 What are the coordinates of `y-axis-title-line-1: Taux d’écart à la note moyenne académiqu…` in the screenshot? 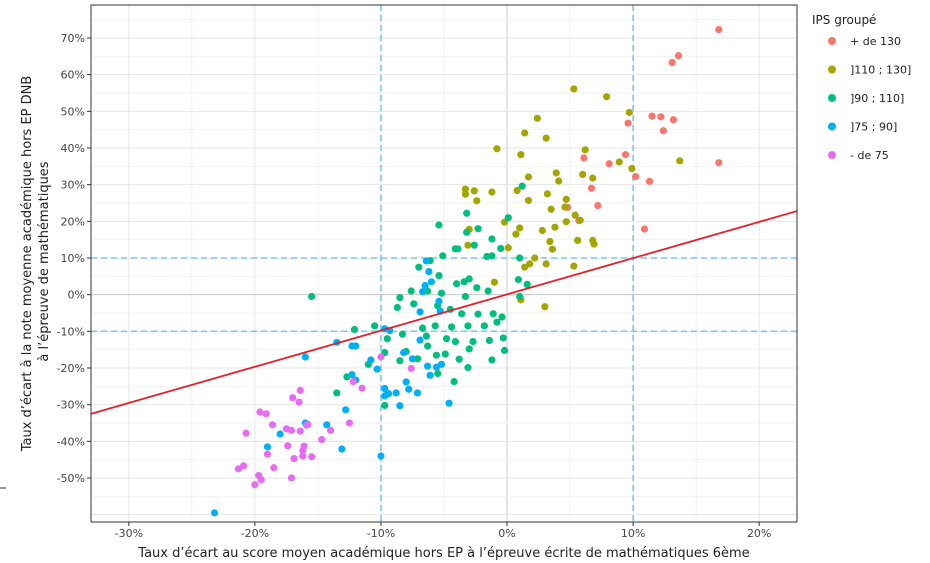 It's located at (27, 264).